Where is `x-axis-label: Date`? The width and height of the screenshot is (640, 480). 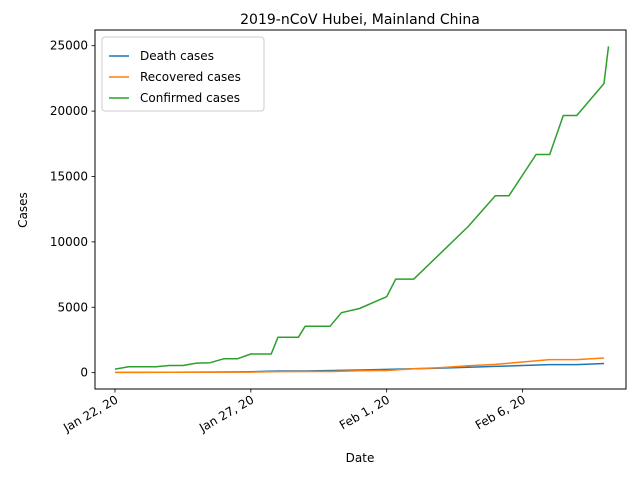
x-axis-label: Date is located at coordinates (360, 458).